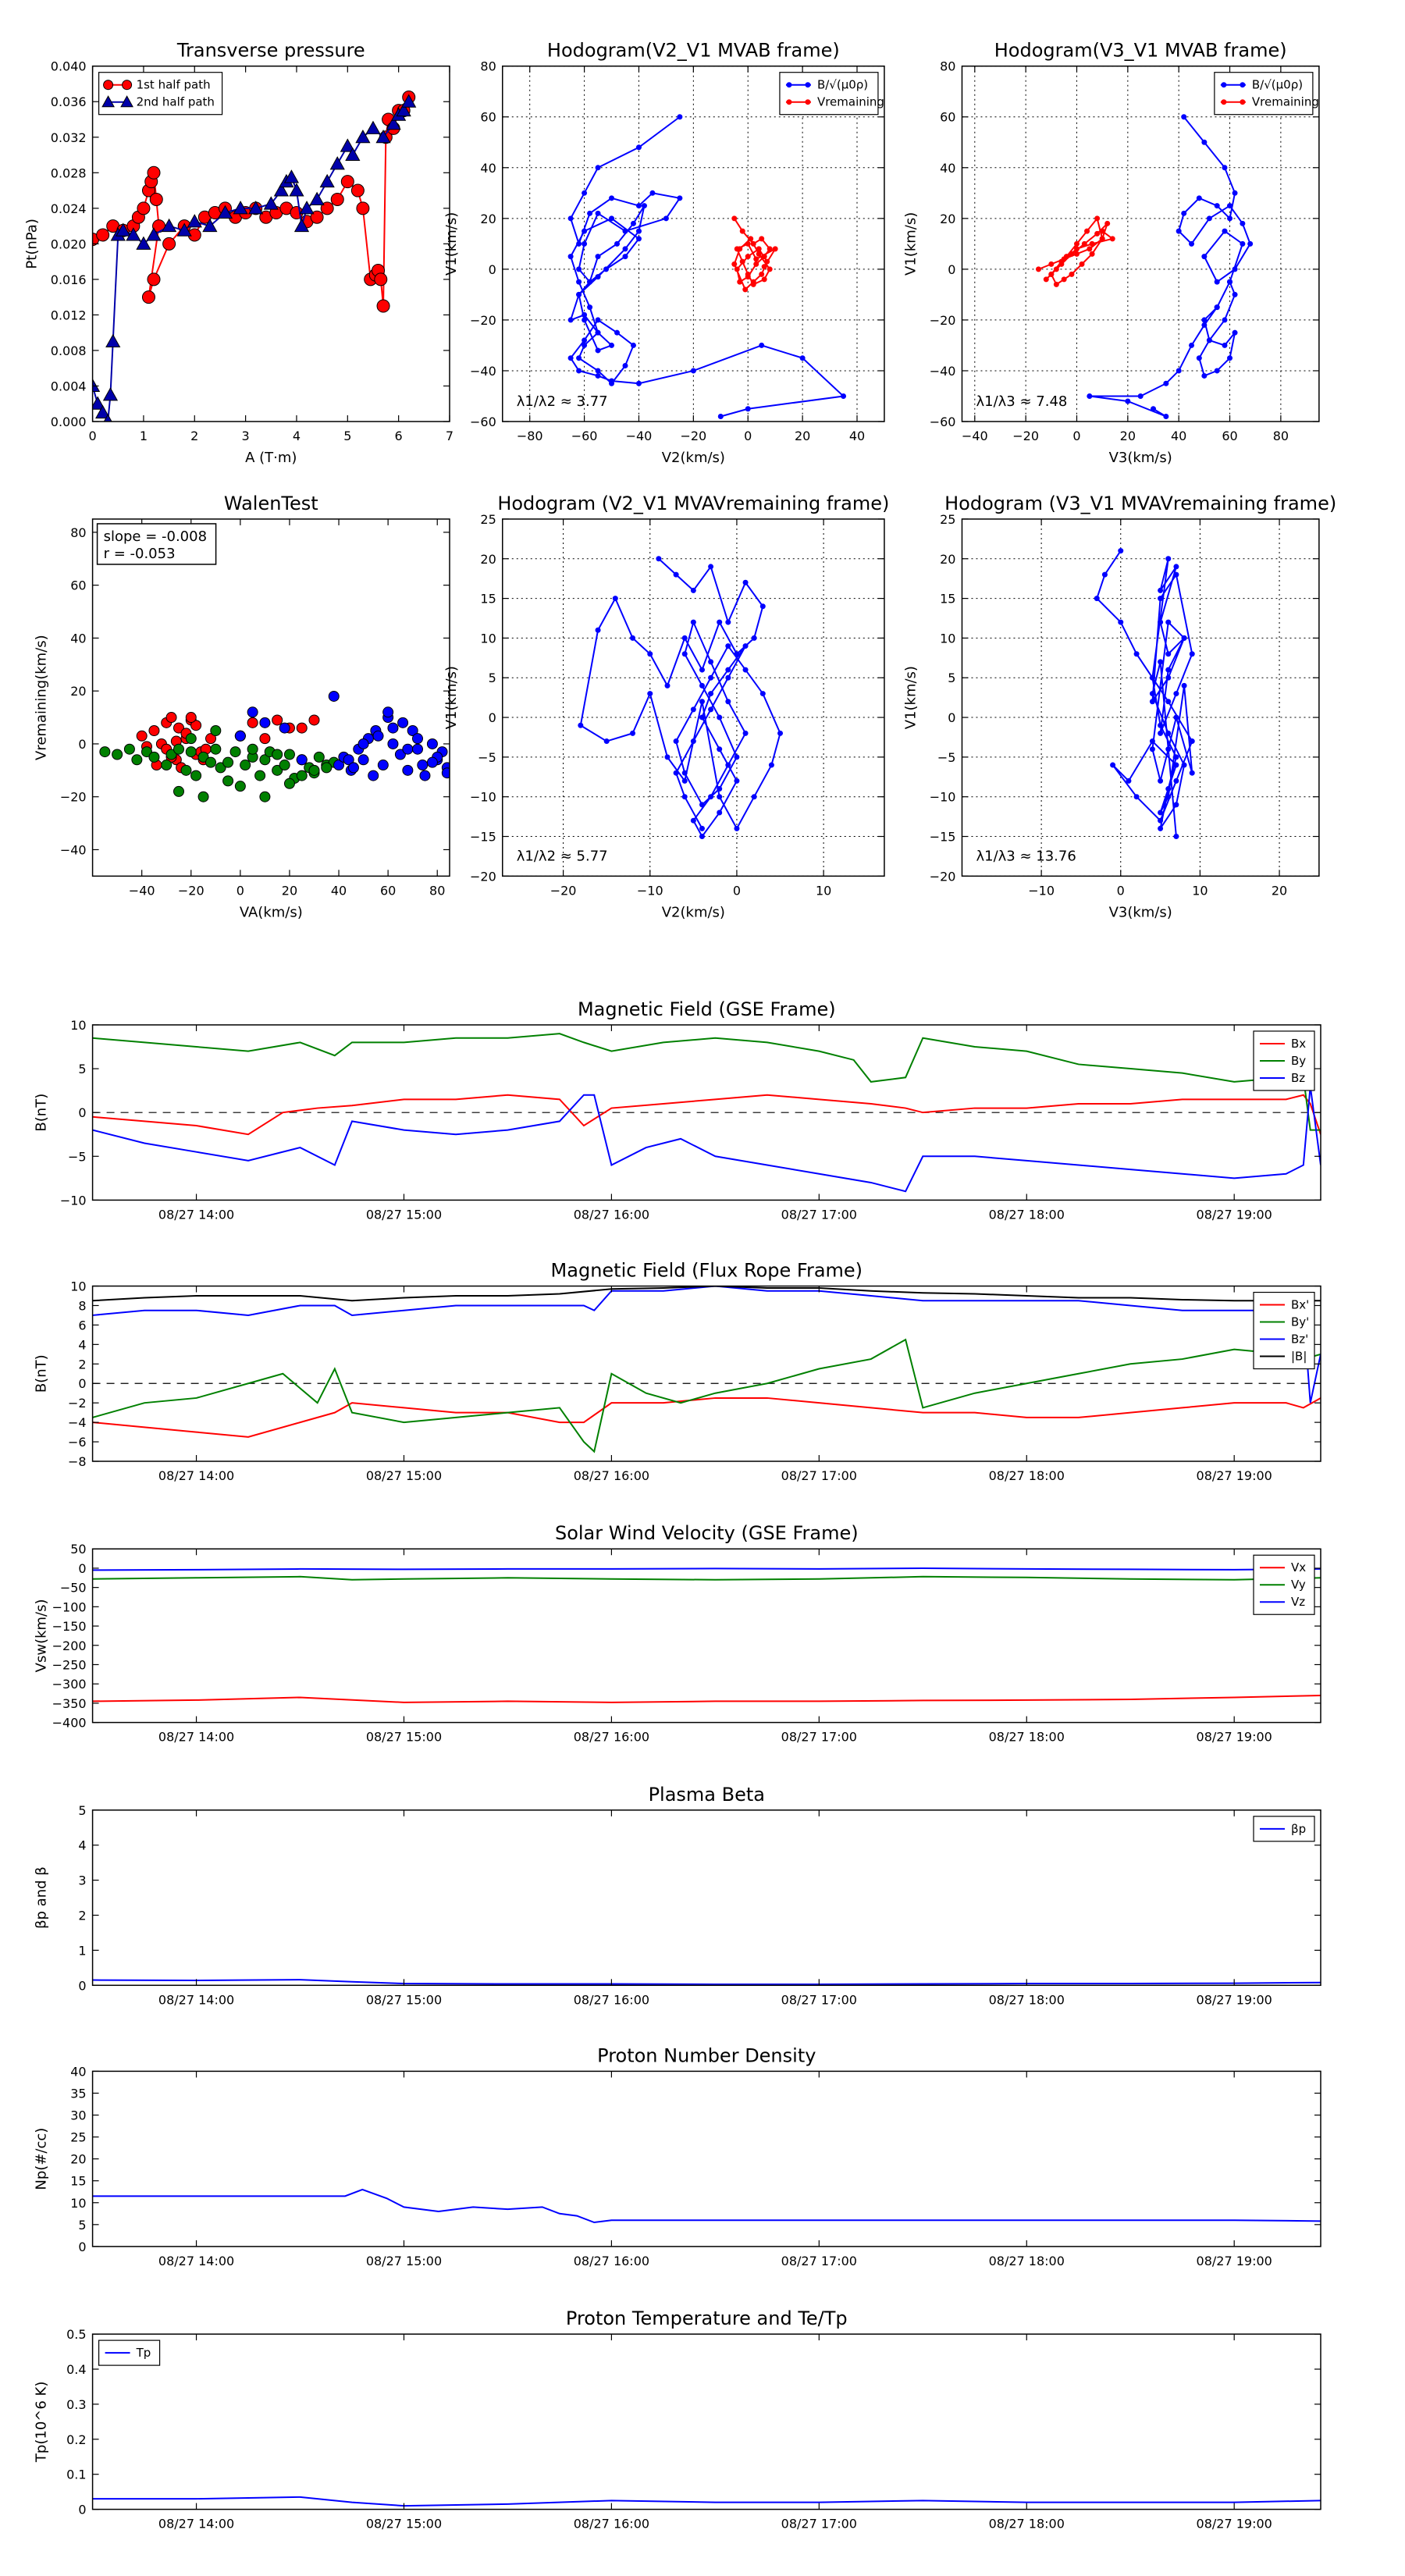 Image resolution: width=1405 pixels, height=2576 pixels. Describe the element at coordinates (693, 51) in the screenshot. I see `chart-title: Hodogram(V2_V1 MVAB frame)` at that location.